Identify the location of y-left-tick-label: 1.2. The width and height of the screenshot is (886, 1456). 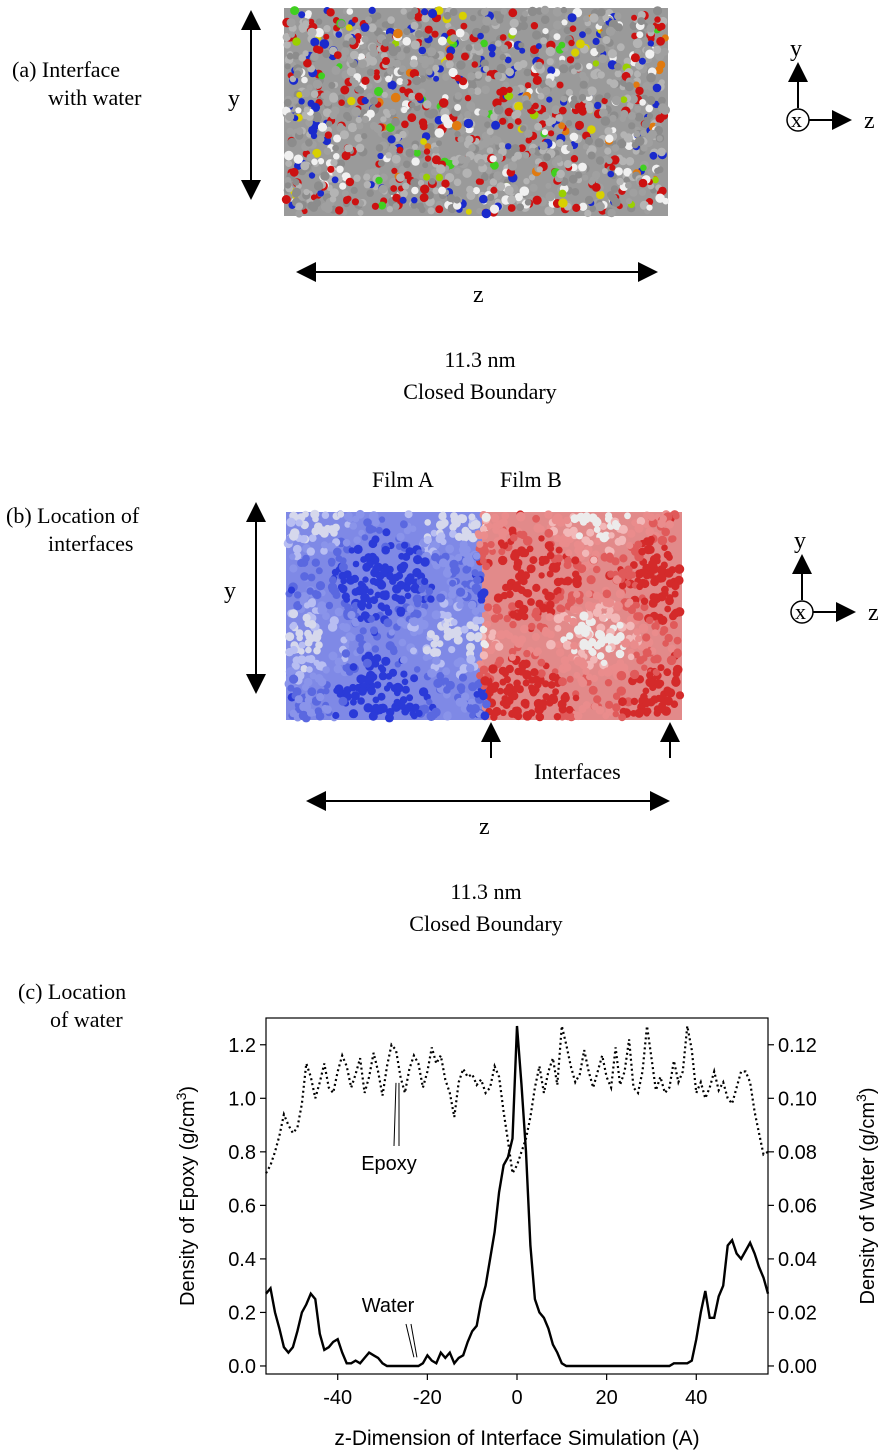
(242, 1046).